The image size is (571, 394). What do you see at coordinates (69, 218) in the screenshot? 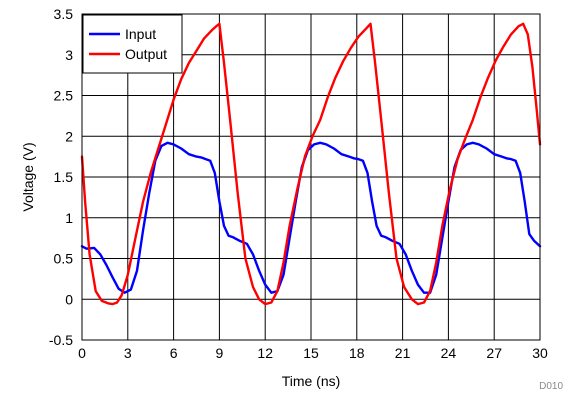
I see `y-tick-label: 1` at bounding box center [69, 218].